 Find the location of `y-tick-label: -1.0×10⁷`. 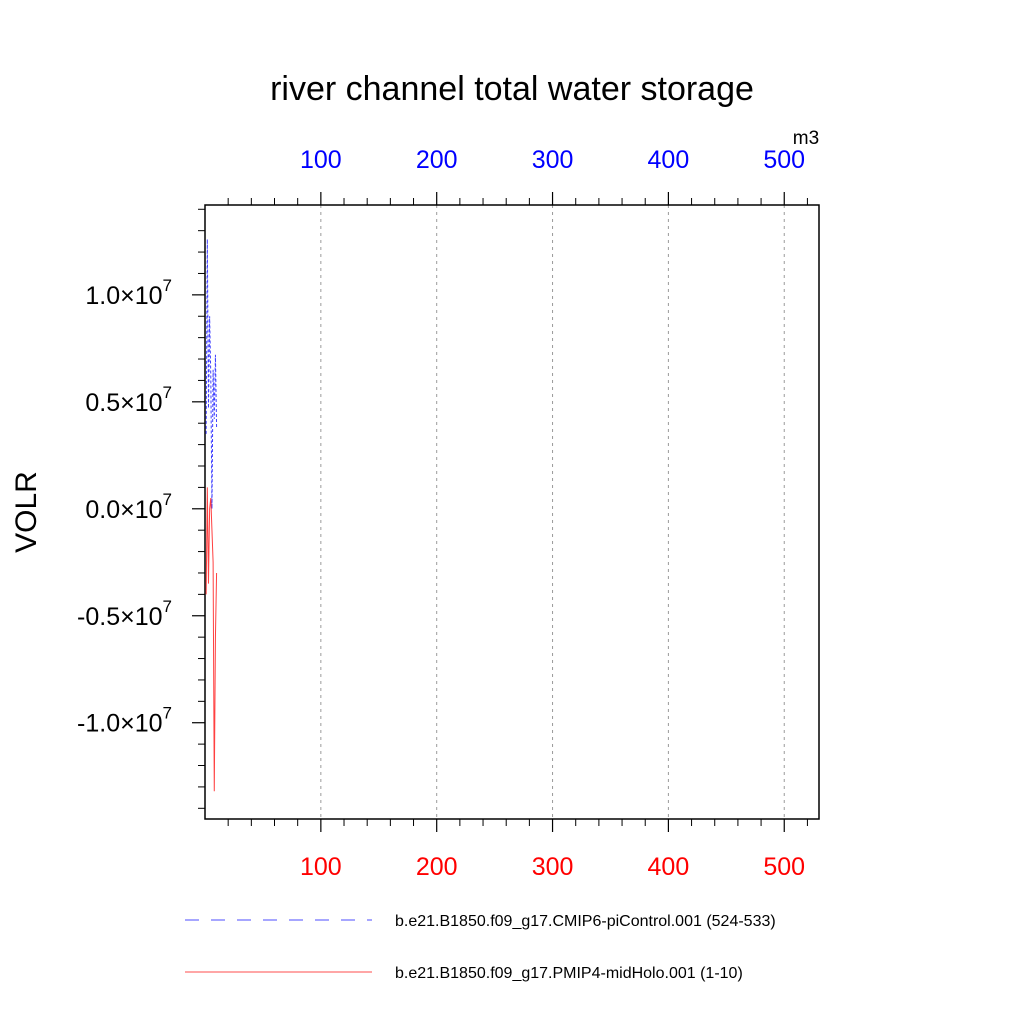

y-tick-label: -1.0×10⁷ is located at coordinates (124, 721).